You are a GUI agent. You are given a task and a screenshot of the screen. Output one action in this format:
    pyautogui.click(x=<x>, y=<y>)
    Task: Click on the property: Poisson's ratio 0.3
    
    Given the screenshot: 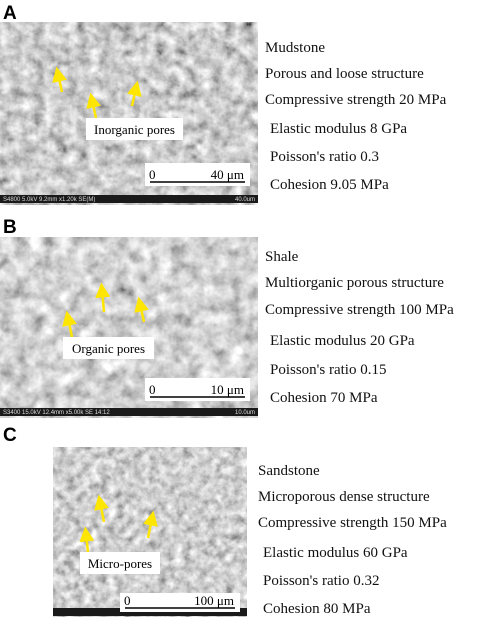 What is the action you would take?
    pyautogui.click(x=324, y=157)
    